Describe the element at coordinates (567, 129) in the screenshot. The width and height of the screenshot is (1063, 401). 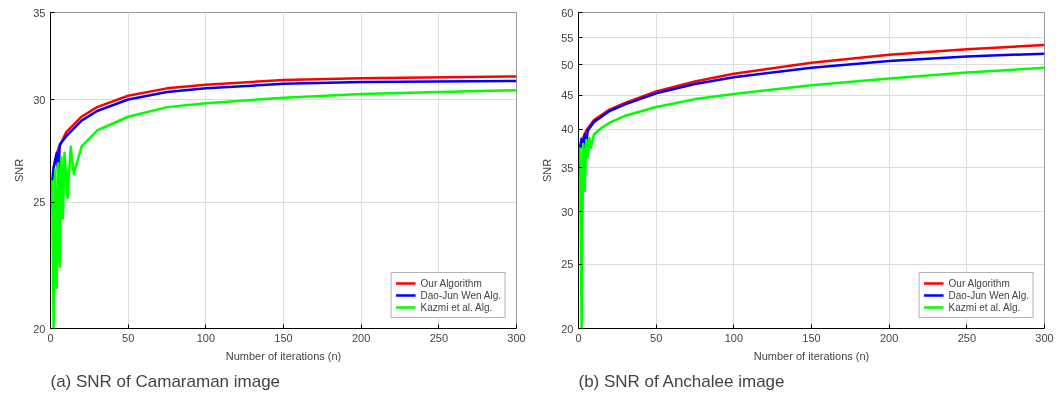
I see `y-tick-label: 40` at that location.